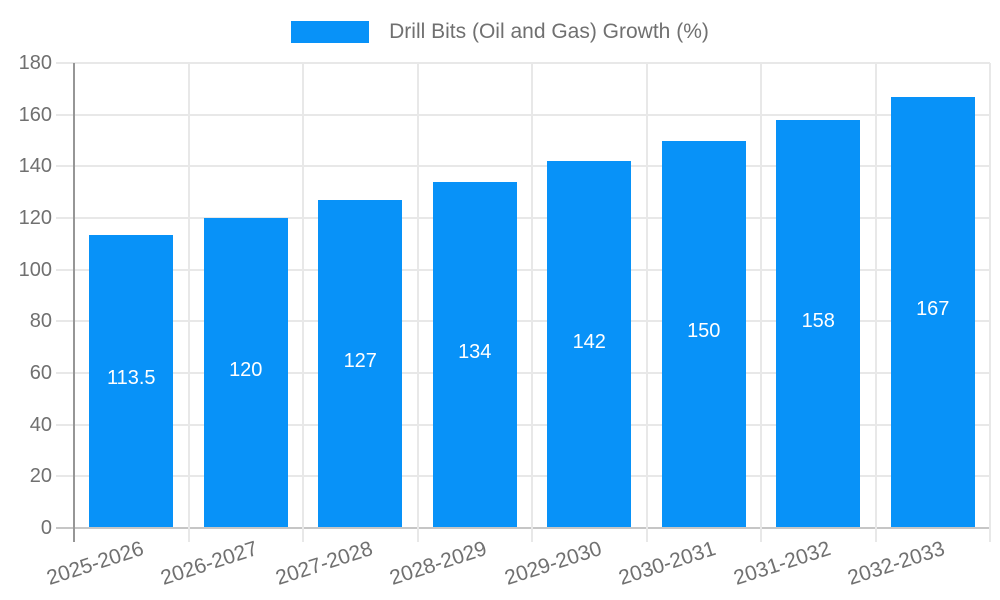 The width and height of the screenshot is (1000, 600). What do you see at coordinates (896, 563) in the screenshot?
I see `x-tick-label: 2032-2033` at bounding box center [896, 563].